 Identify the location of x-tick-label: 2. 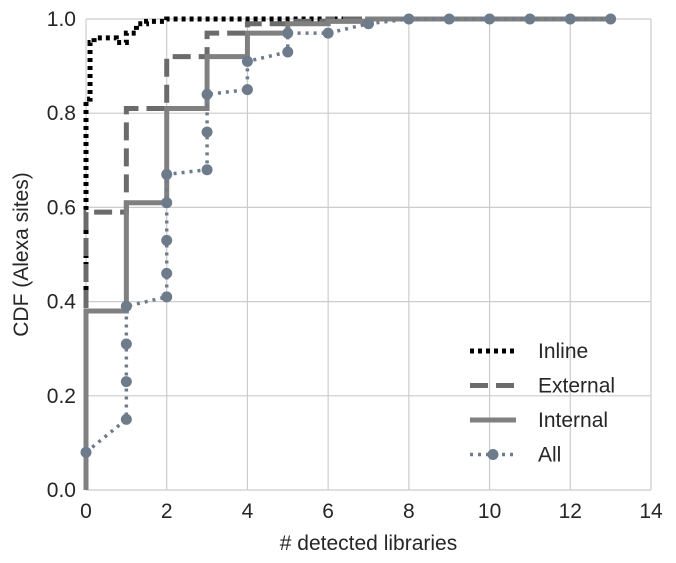
(167, 511).